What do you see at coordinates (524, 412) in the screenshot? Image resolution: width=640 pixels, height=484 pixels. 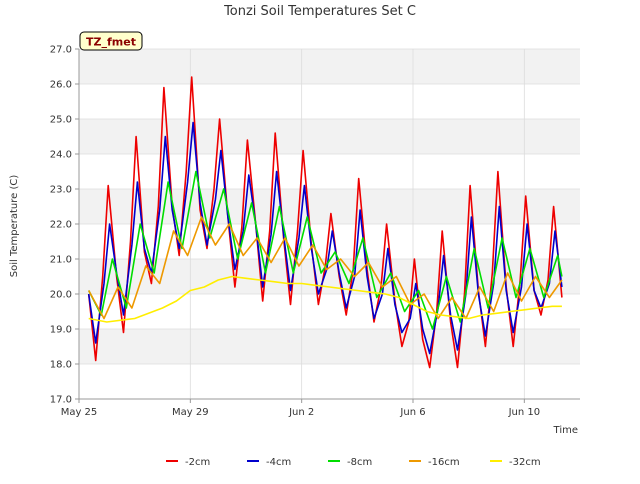 I see `x-tick-label: Jun 10` at bounding box center [524, 412].